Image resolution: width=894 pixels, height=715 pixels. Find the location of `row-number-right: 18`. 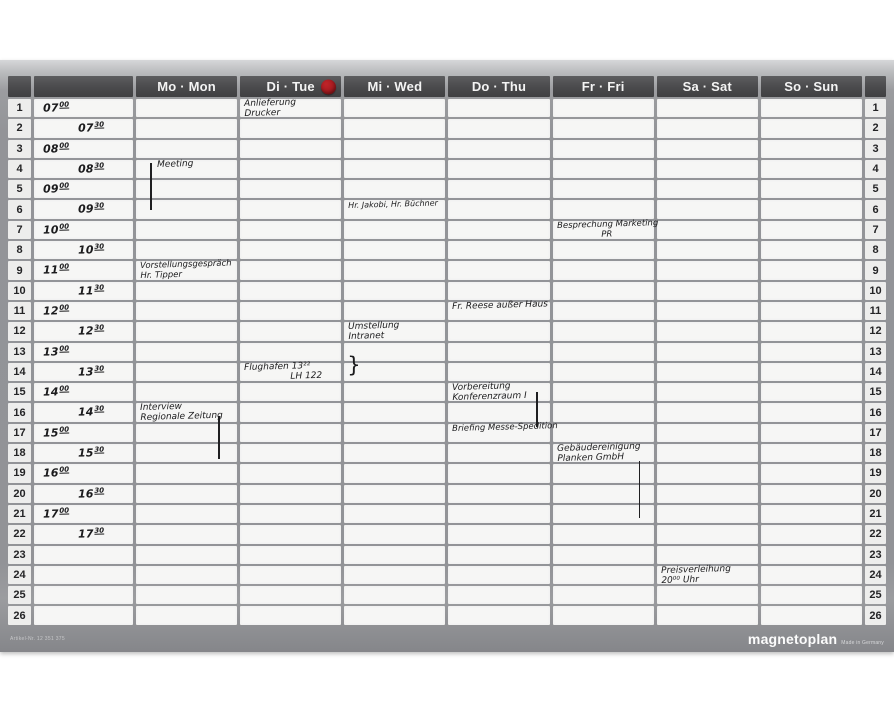

row-number-right: 18 is located at coordinates (875, 453).